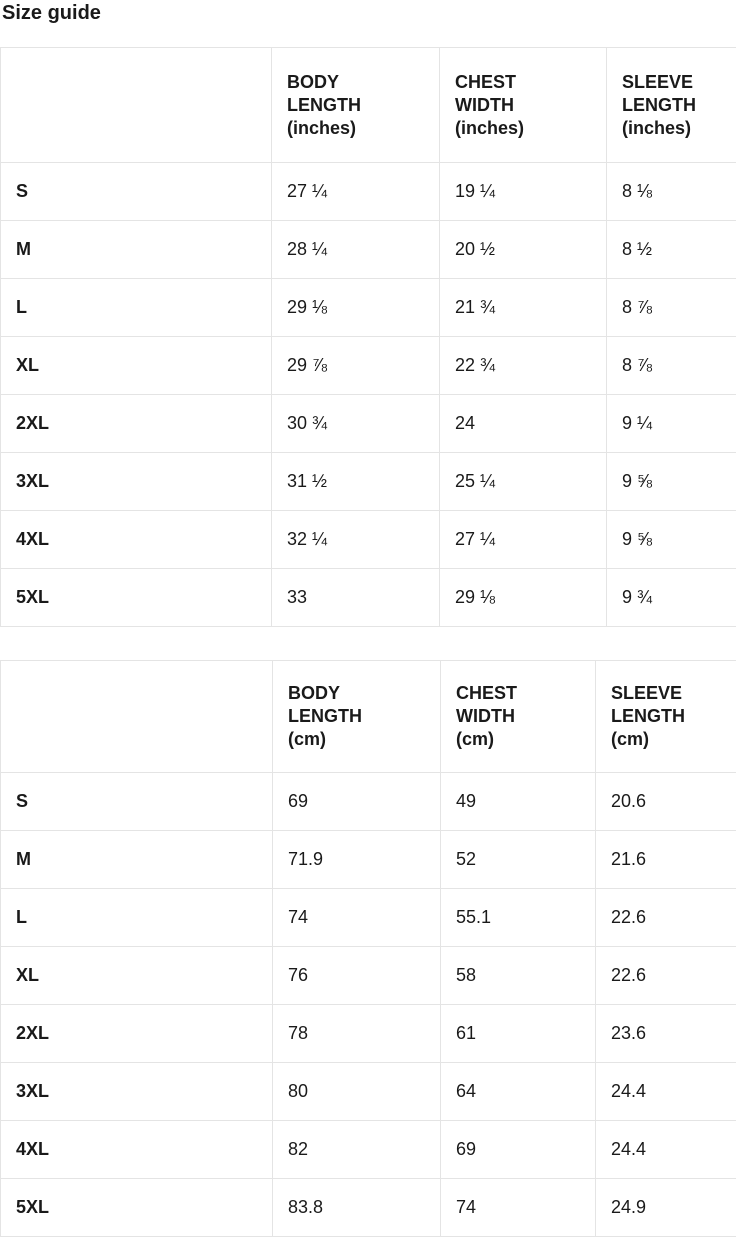 The height and width of the screenshot is (1252, 736). I want to click on chest-width-value: 55.1, so click(518, 918).